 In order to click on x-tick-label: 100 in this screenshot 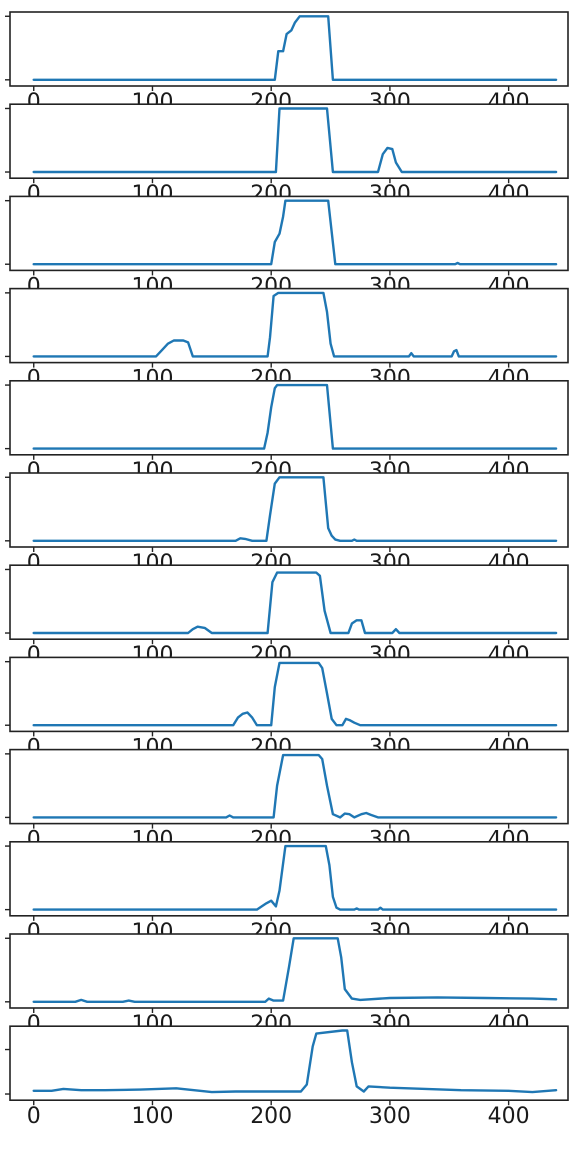, I will do `click(152, 1116)`.